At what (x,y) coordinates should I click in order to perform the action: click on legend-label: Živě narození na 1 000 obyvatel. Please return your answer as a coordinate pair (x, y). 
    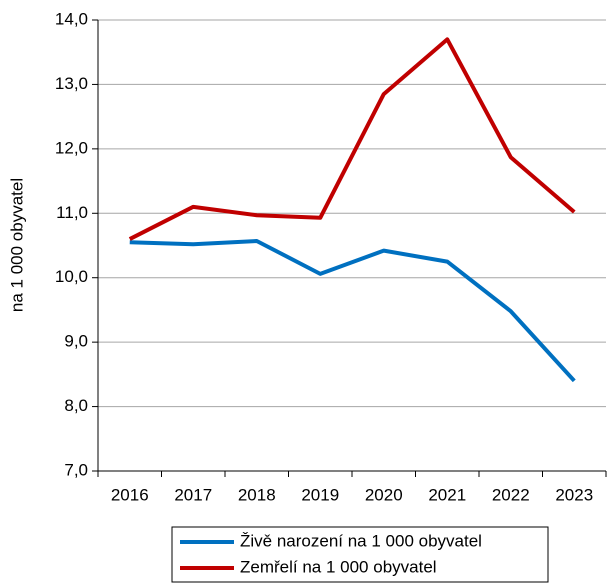
    Looking at the image, I should click on (361, 540).